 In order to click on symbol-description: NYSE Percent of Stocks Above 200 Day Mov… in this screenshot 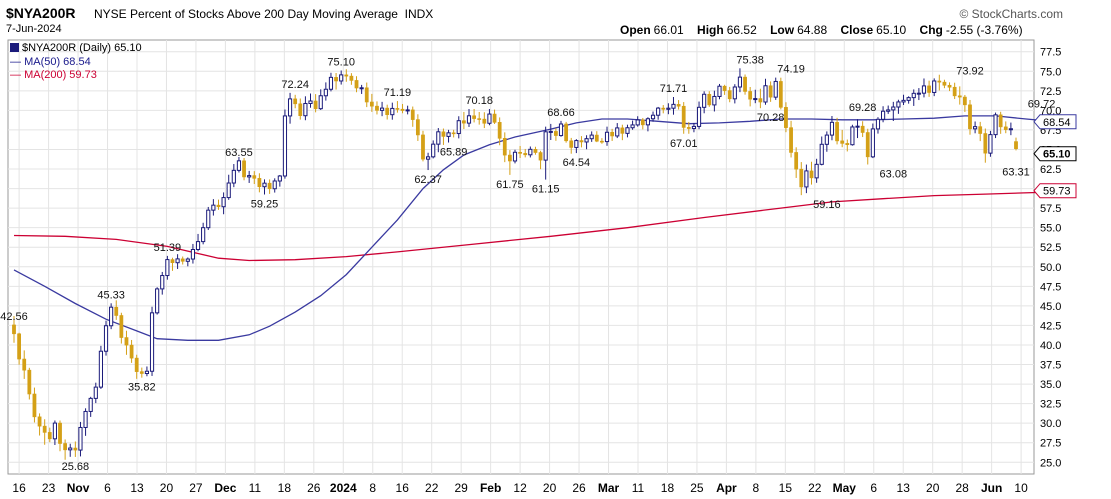, I will do `click(263, 14)`.